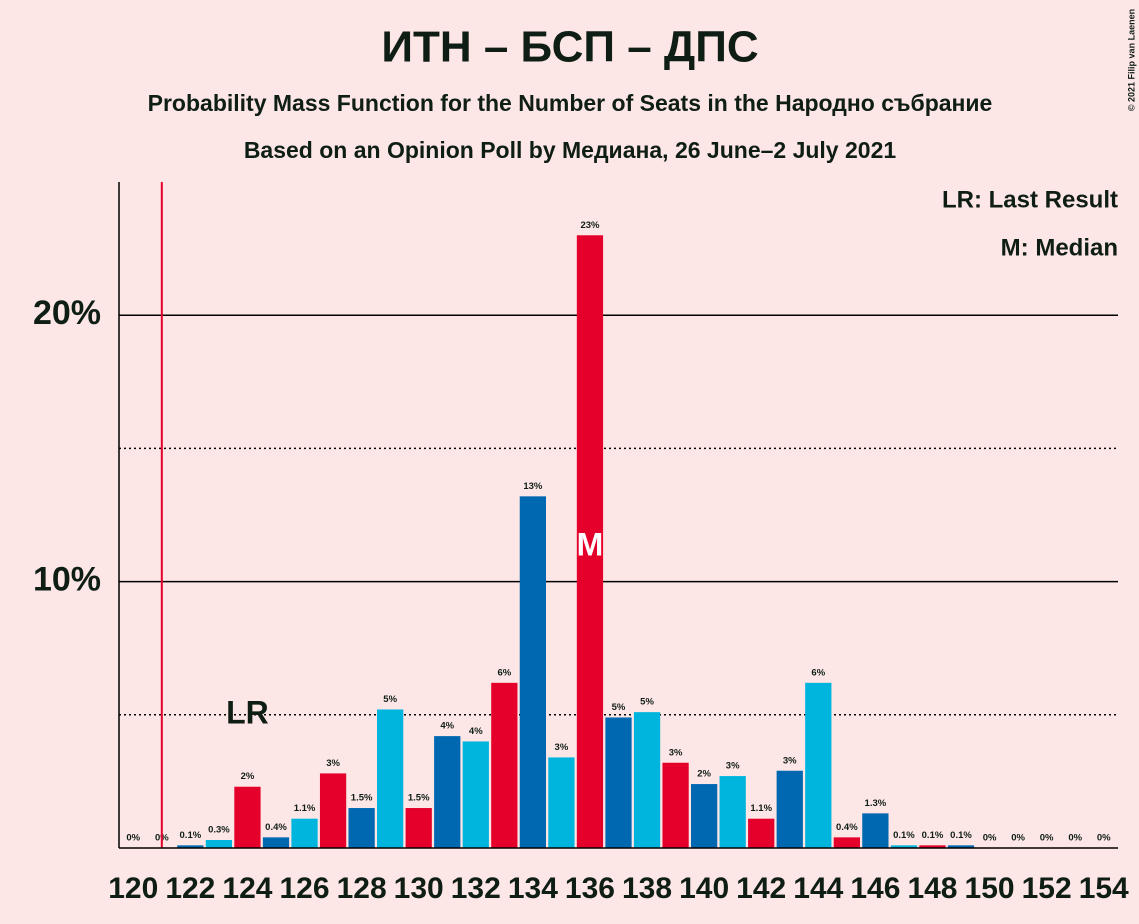 The image size is (1139, 924). What do you see at coordinates (247, 888) in the screenshot?
I see `x-tick-label: 124` at bounding box center [247, 888].